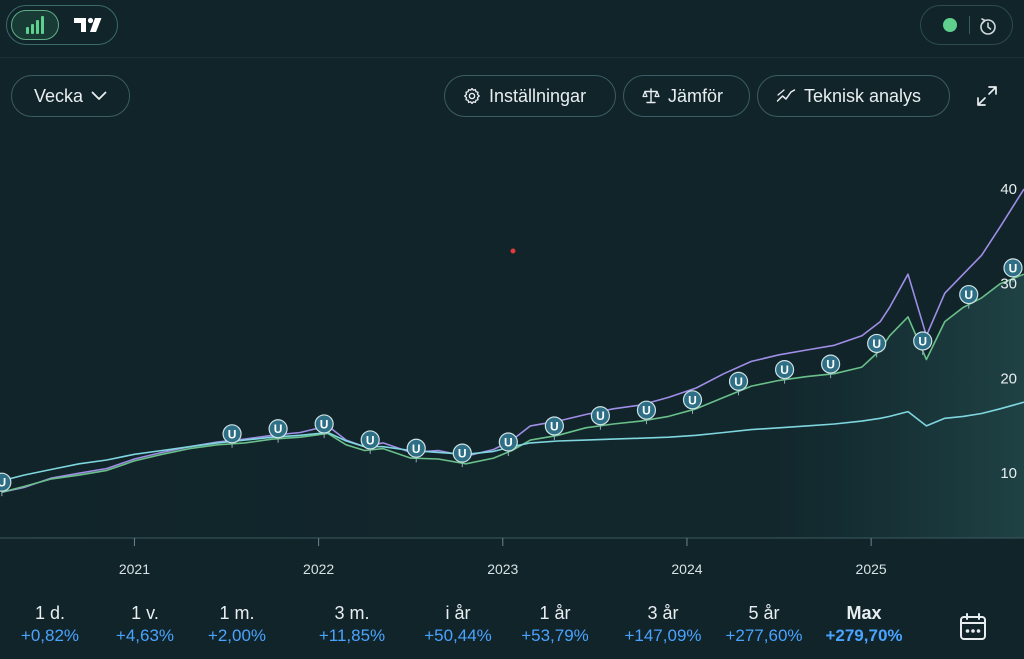 This screenshot has width=1024, height=659. What do you see at coordinates (50, 624) in the screenshot?
I see `period-button: 1 d. +0,82%` at bounding box center [50, 624].